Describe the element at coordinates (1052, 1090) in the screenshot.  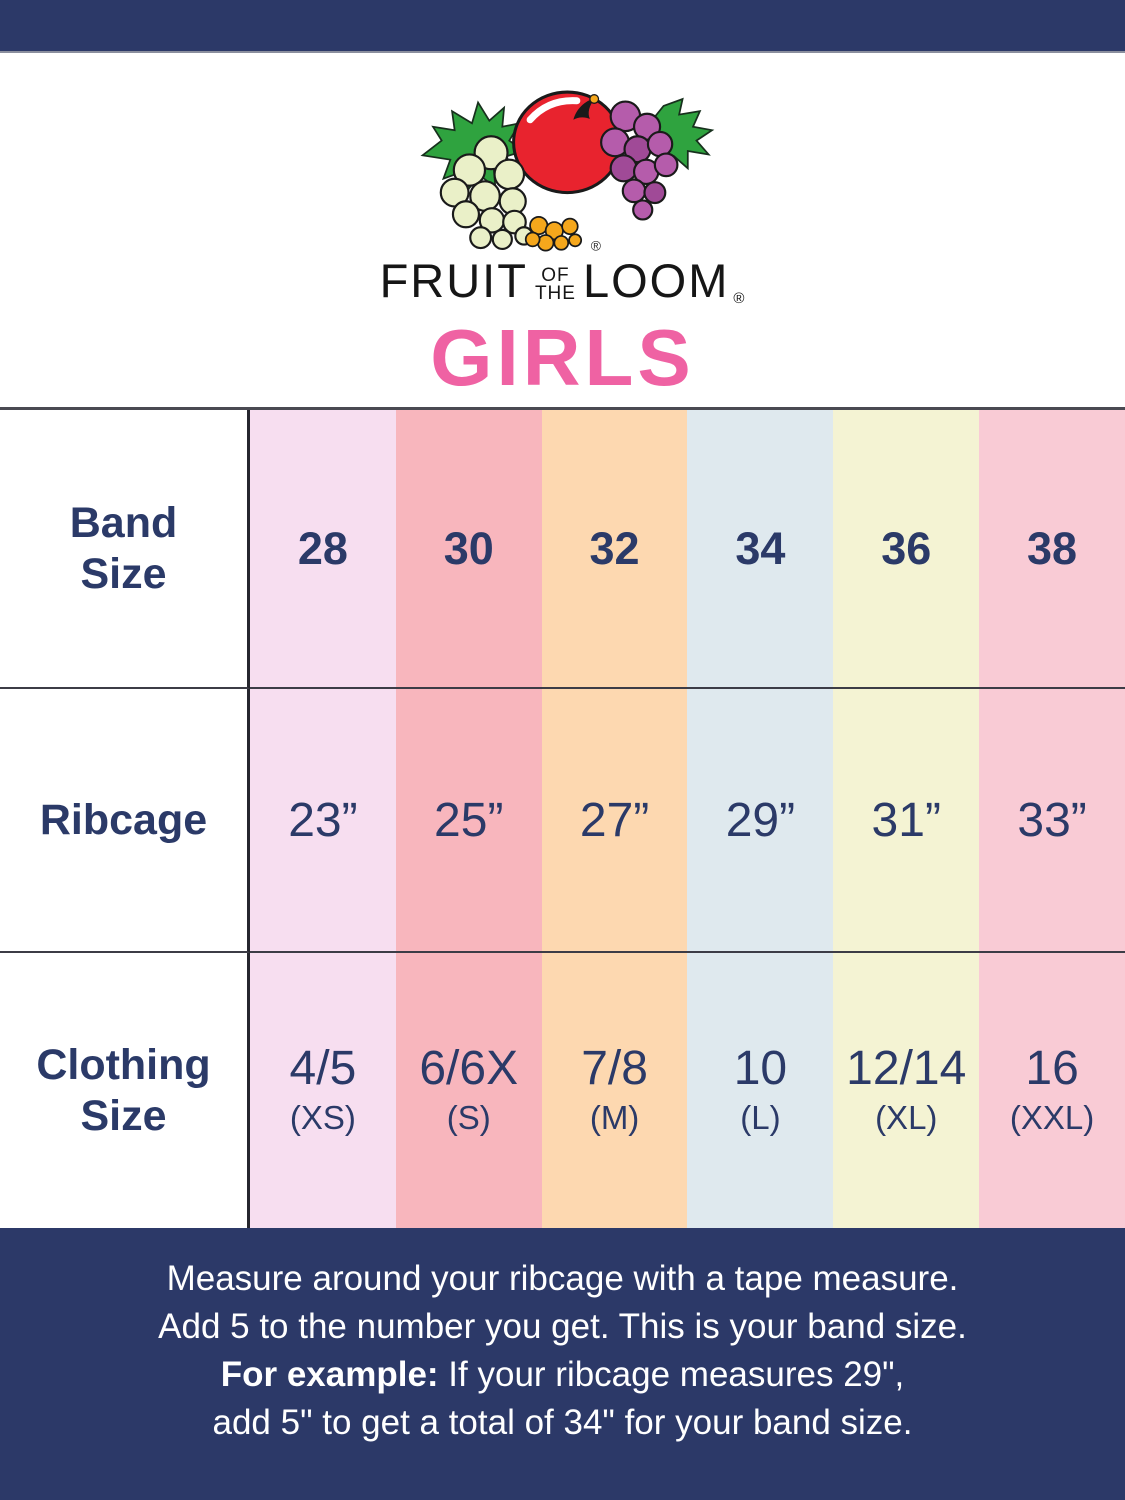
I see `clothing-size-cell: 16 (XXL)` at that location.